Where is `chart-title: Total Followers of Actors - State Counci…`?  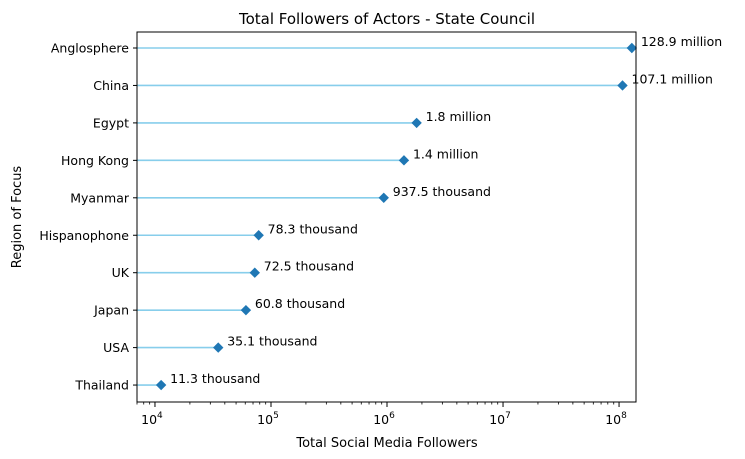
chart-title: Total Followers of Actors - State Counci… is located at coordinates (386, 19).